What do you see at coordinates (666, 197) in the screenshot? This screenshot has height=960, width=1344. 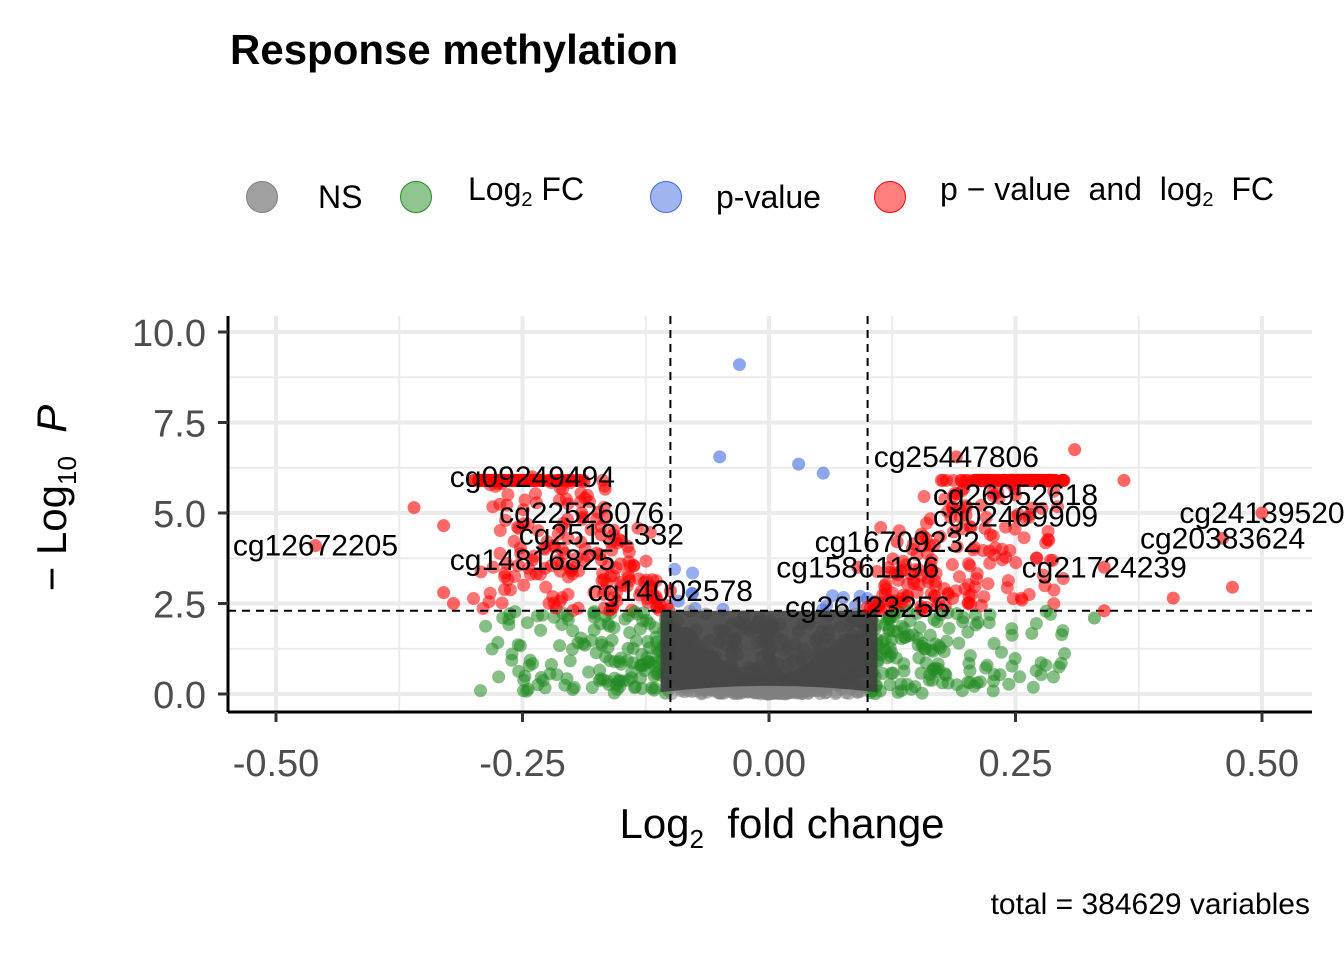 I see `legend-swatch-pvalue` at bounding box center [666, 197].